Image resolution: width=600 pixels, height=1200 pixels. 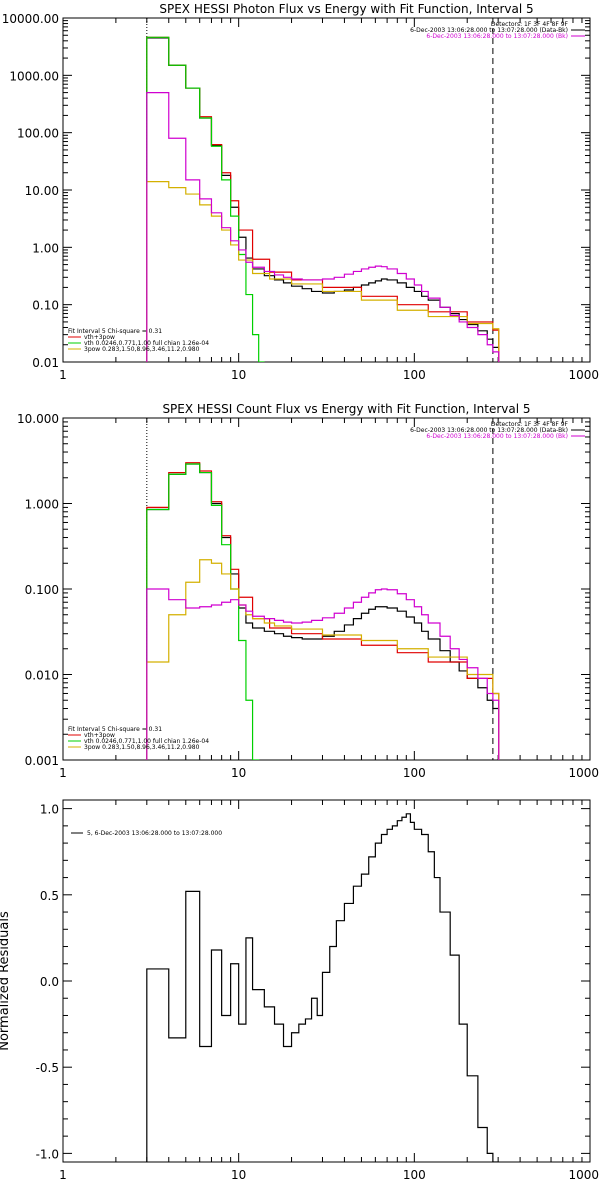 I want to click on y-tick-label: 1.0, so click(x=49, y=810).